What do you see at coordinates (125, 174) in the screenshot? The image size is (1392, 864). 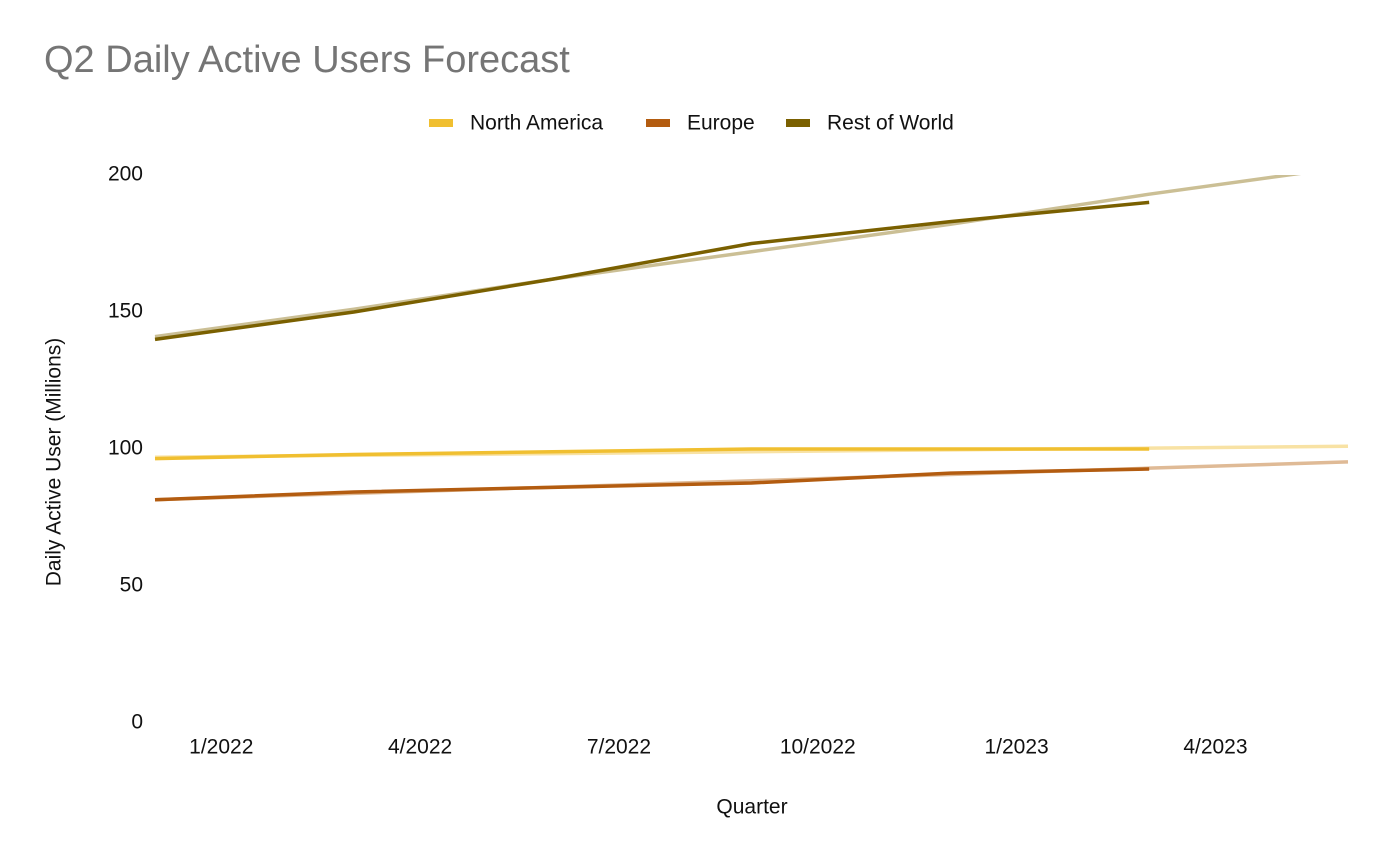 I see `y-tick-label: 200` at bounding box center [125, 174].